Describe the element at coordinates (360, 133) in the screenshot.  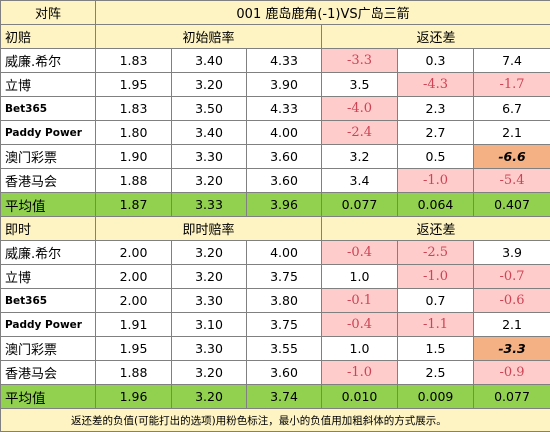
I see `return-diff-cell: -2.4` at that location.